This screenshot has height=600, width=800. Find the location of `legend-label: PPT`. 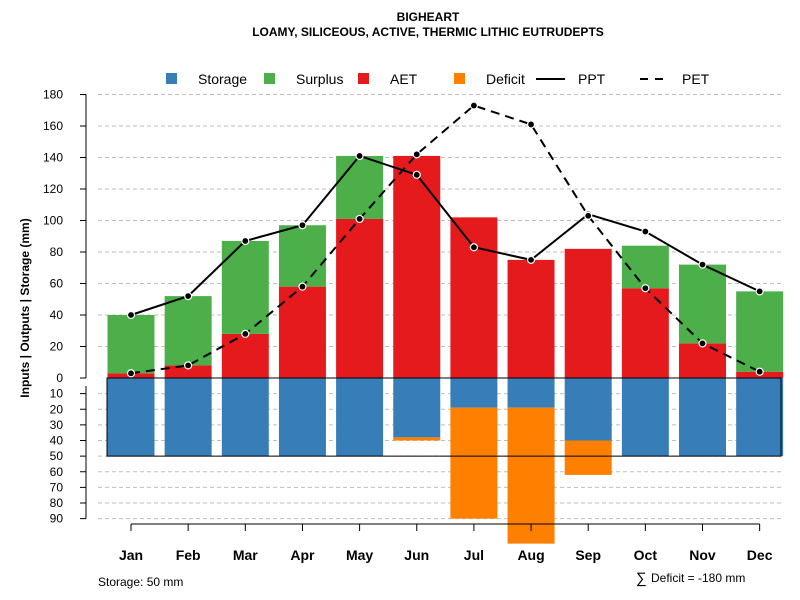

legend-label: PPT is located at coordinates (592, 79).